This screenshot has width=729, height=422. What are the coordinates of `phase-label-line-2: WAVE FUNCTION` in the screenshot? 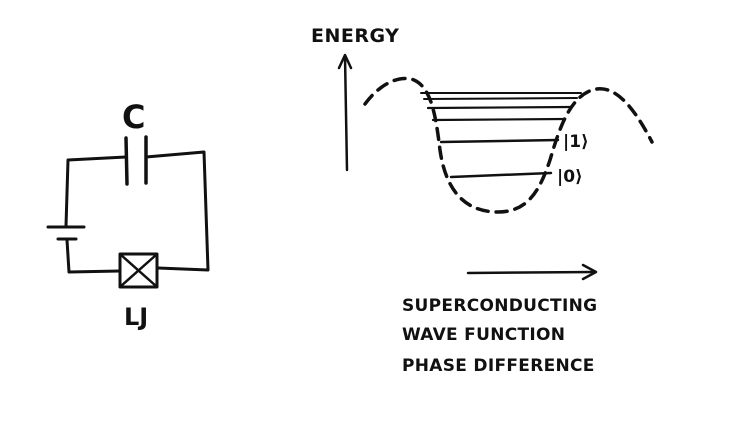 It's located at (483, 335).